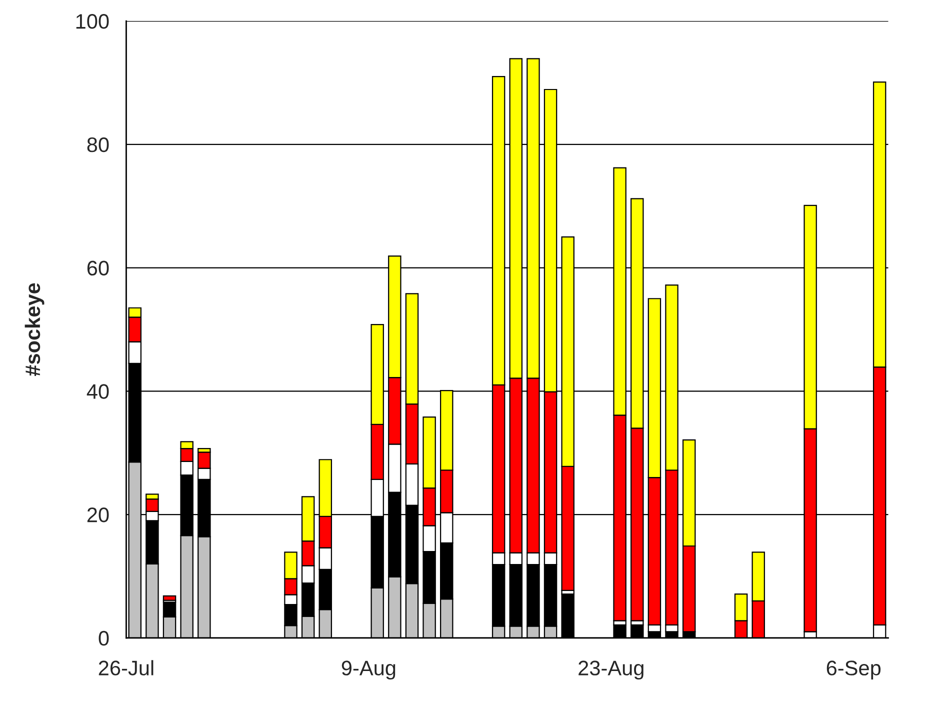 This screenshot has height=701, width=935. Describe the element at coordinates (126, 668) in the screenshot. I see `x-tick-label: 26-Jul` at that location.